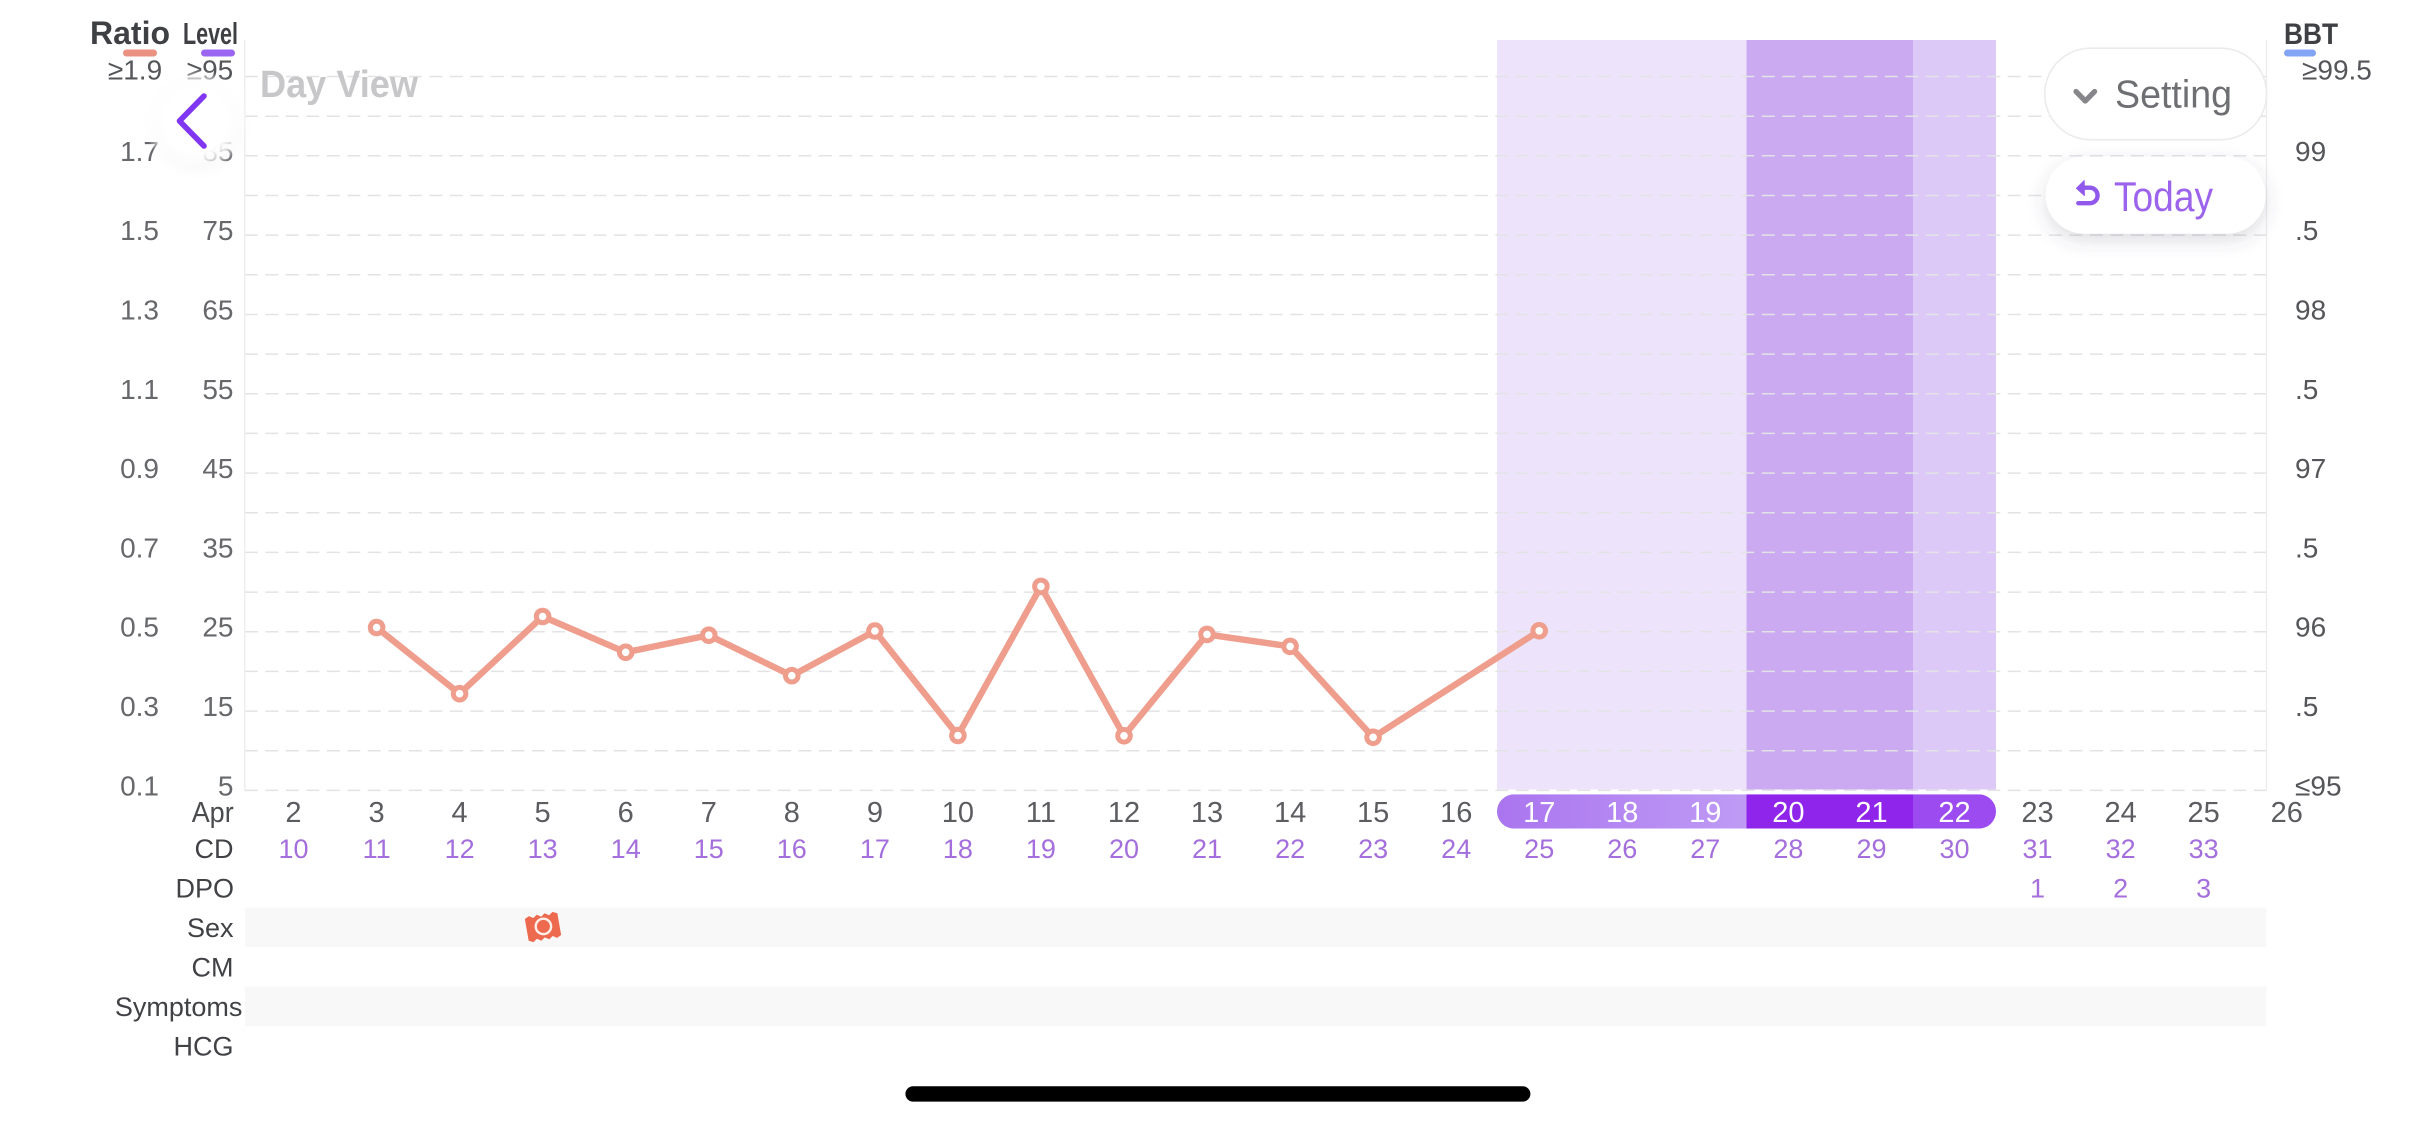 Image resolution: width=2436 pixels, height=1130 pixels. What do you see at coordinates (2037, 849) in the screenshot?
I see `svg-text: 31` at bounding box center [2037, 849].